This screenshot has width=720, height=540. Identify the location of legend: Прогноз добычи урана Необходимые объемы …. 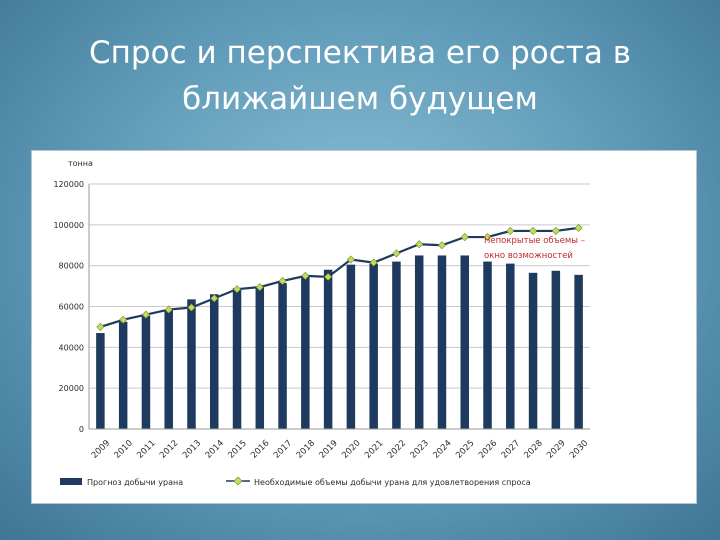
(295, 481).